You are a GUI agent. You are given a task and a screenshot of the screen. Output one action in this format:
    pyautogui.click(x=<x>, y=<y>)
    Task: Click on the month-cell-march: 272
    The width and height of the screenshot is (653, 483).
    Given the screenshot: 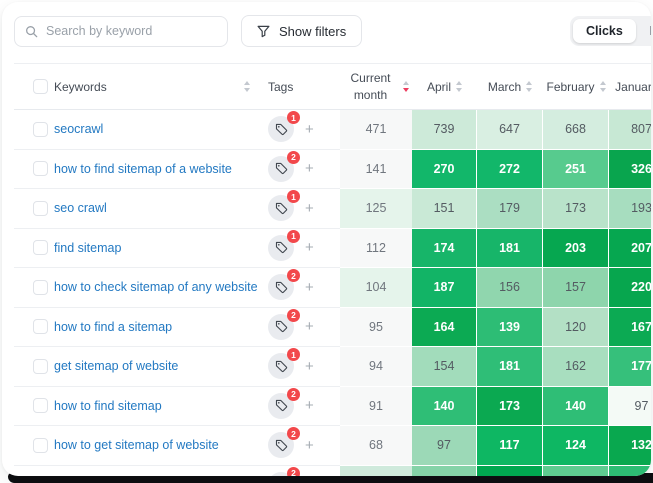 What is the action you would take?
    pyautogui.click(x=510, y=169)
    